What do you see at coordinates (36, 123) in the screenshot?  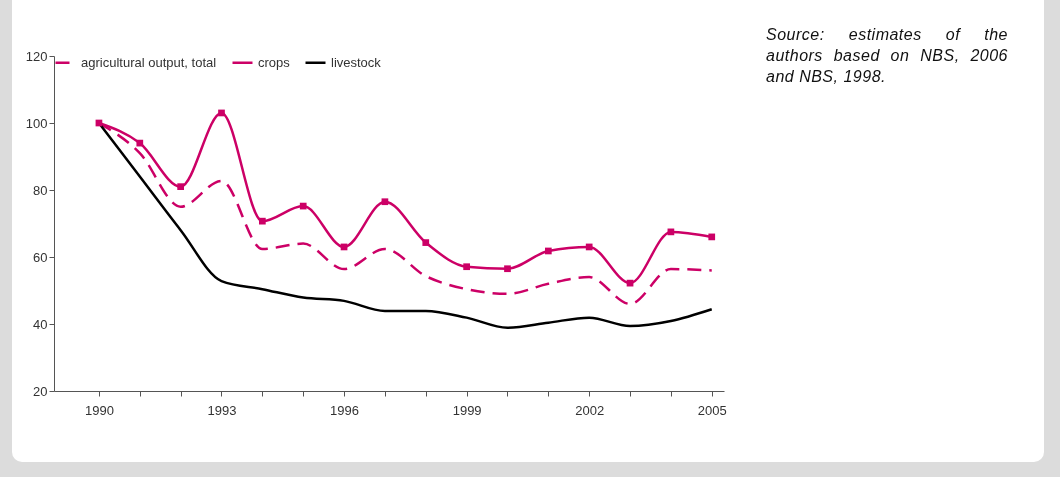 I see `y-tick-label: 100` at bounding box center [36, 123].